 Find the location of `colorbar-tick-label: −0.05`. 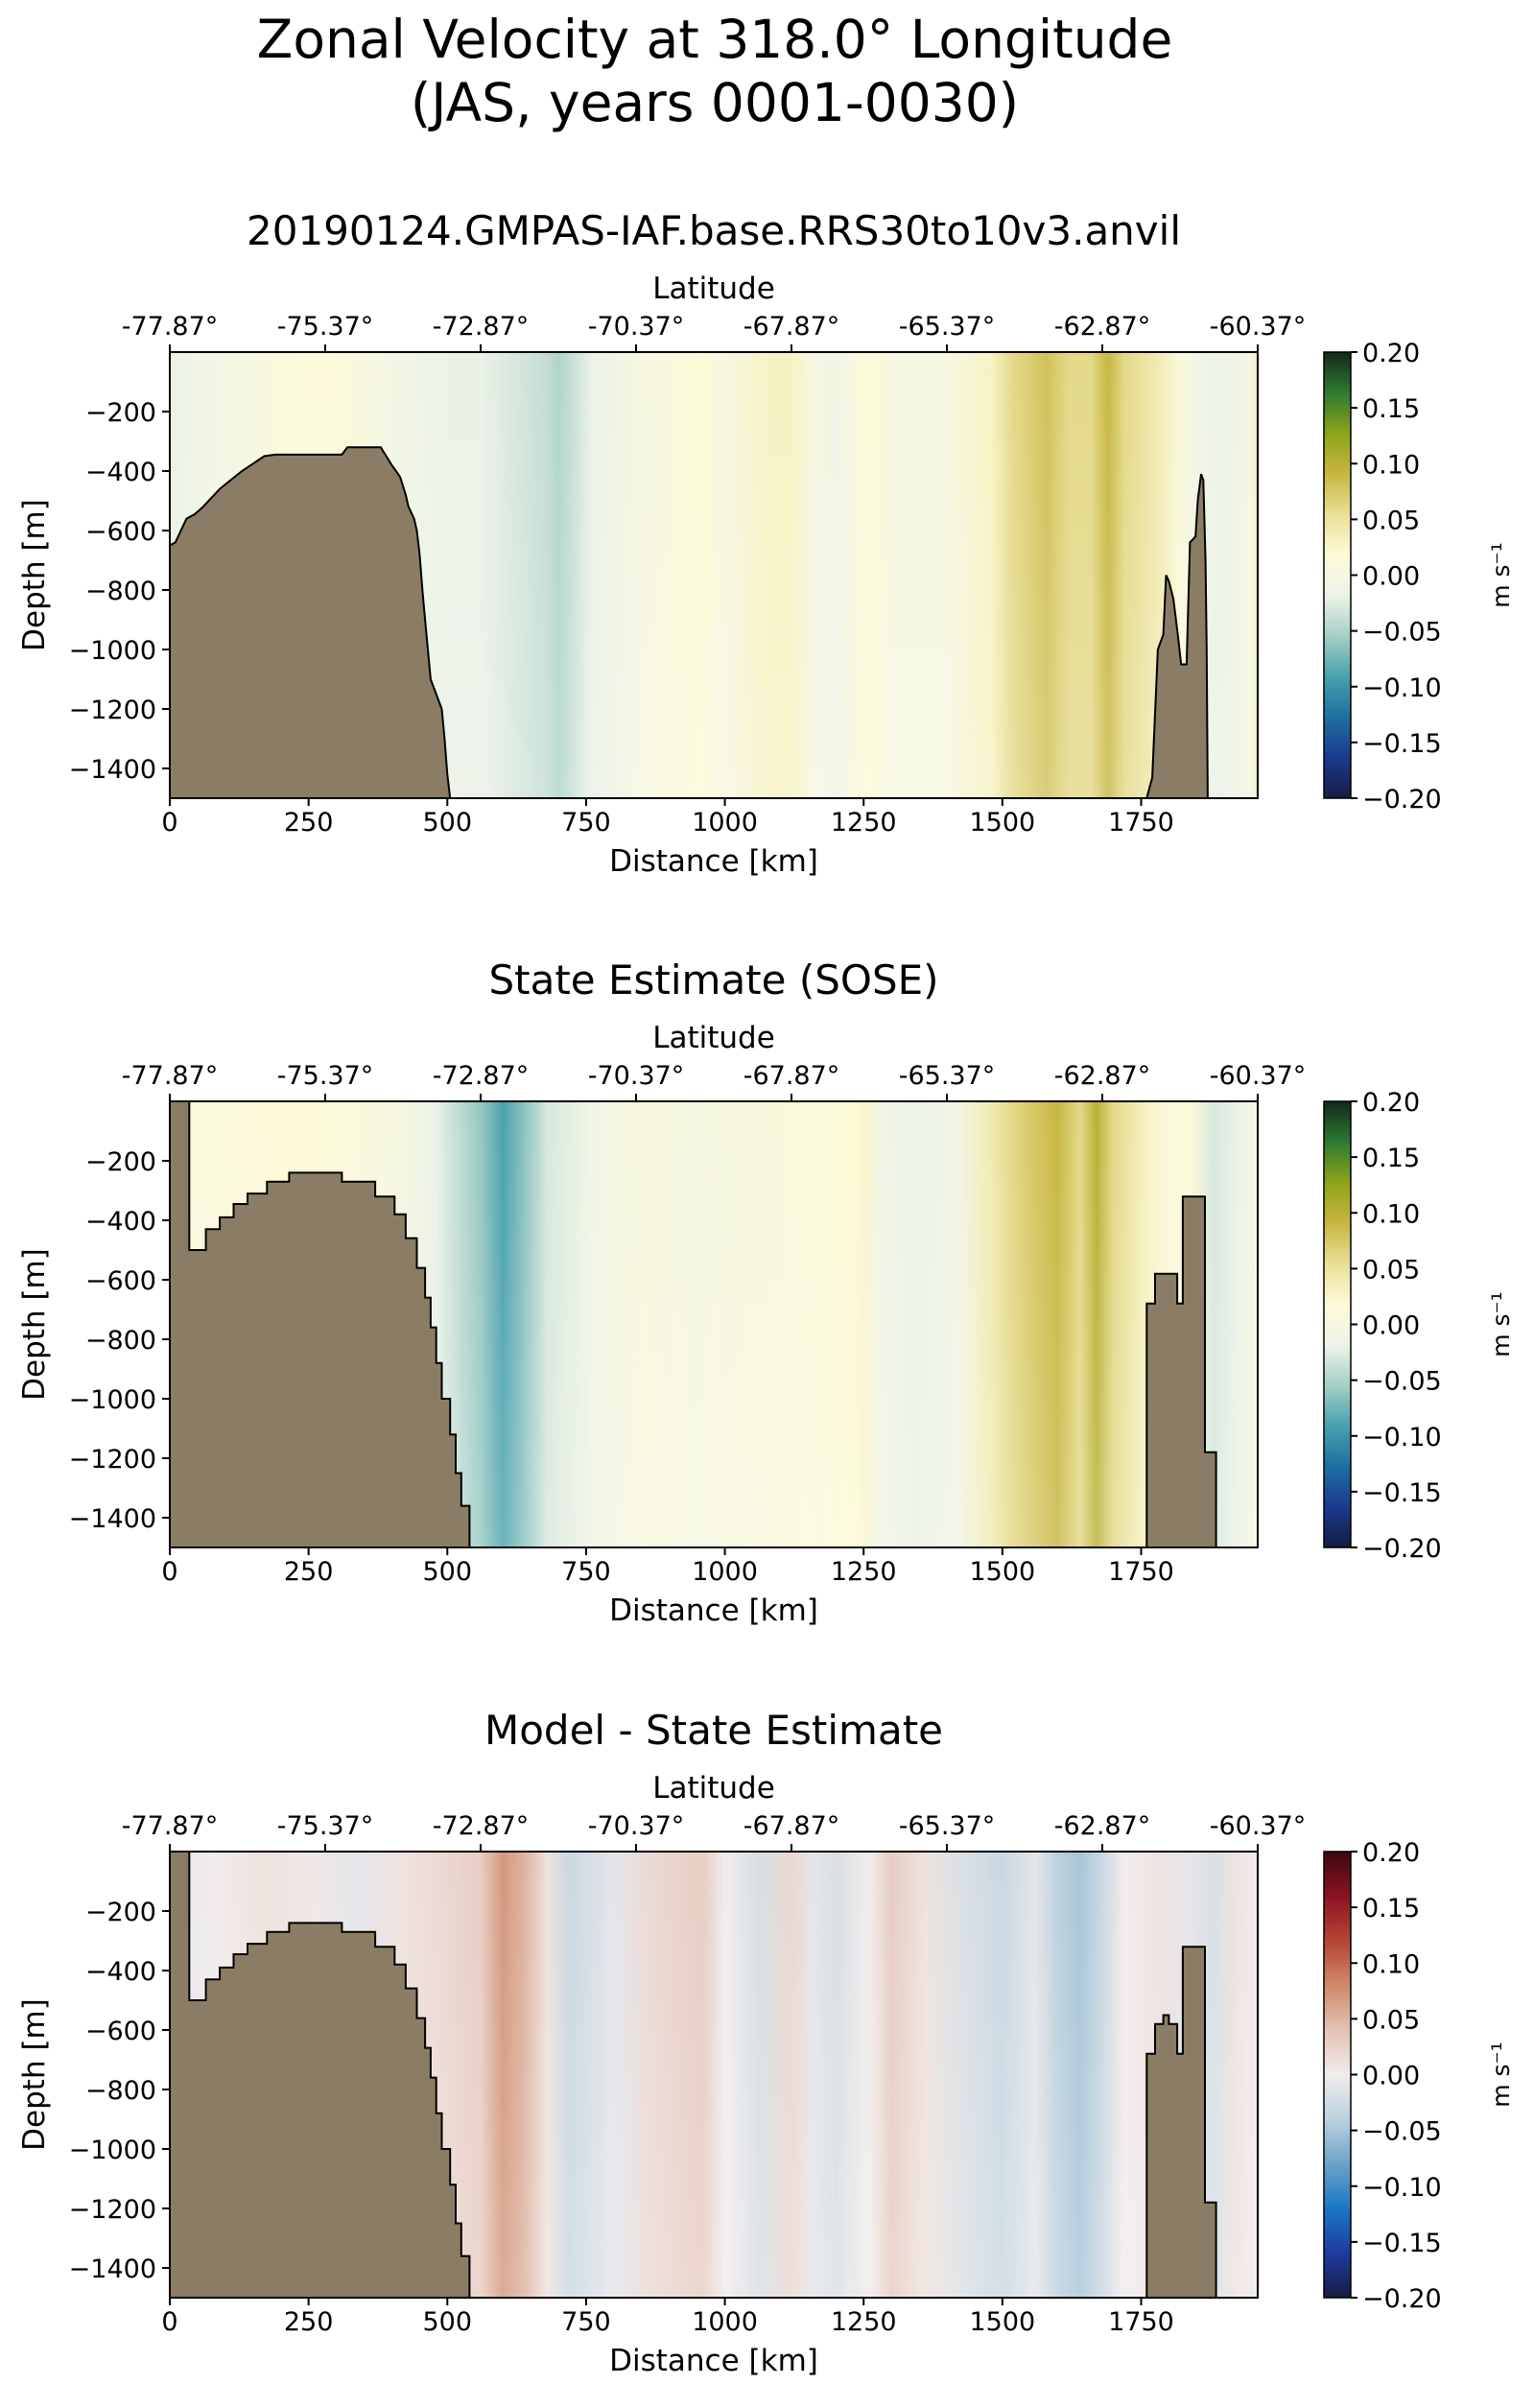

colorbar-tick-label: −0.05 is located at coordinates (1402, 1382).